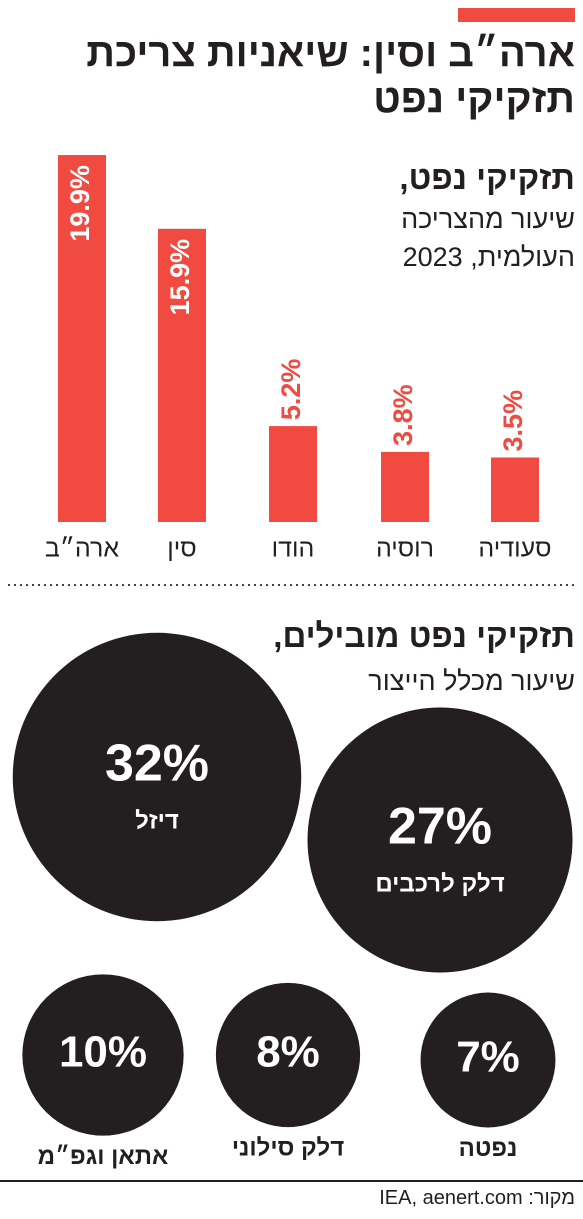 The width and height of the screenshot is (583, 1219). I want to click on accent-bar, so click(516, 15).